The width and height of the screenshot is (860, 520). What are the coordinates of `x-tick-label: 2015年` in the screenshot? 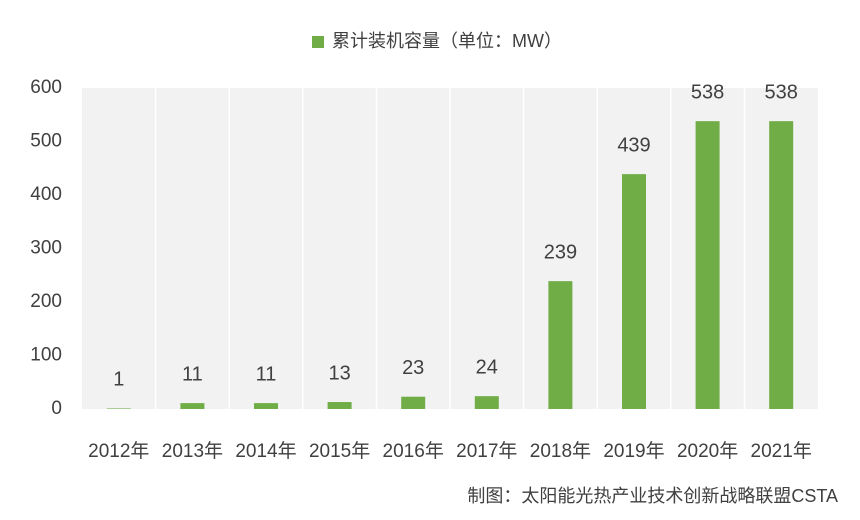 It's located at (339, 451).